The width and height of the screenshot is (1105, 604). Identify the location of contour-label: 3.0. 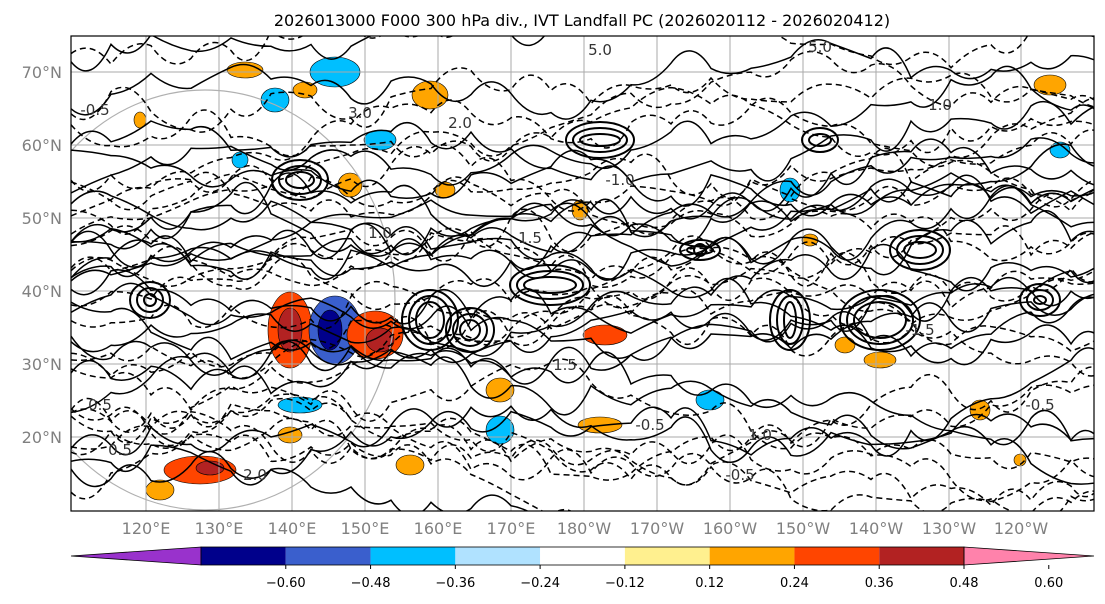
(360, 113).